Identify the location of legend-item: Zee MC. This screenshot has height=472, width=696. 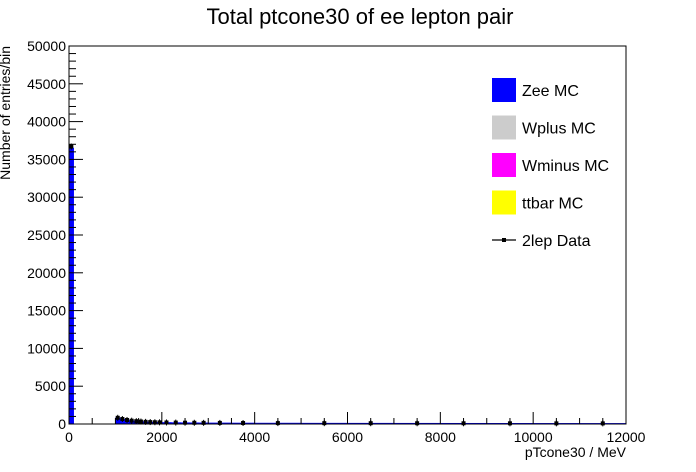
(535, 90).